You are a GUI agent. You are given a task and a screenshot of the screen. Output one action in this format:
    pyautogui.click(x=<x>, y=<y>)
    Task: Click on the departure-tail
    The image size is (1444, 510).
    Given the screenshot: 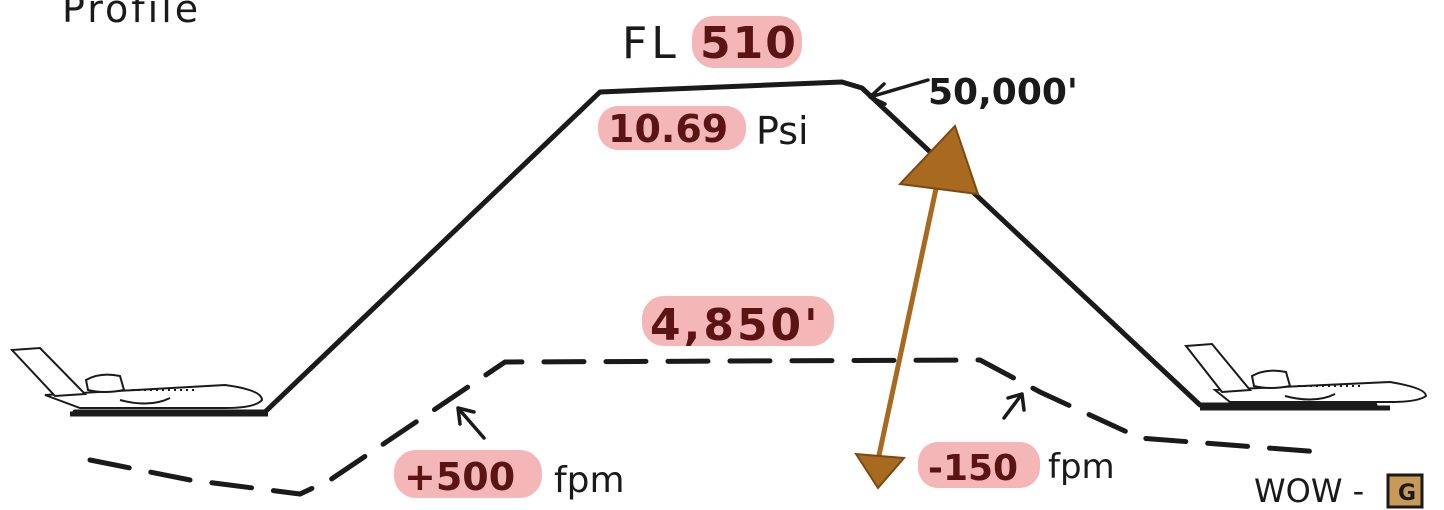 What is the action you would take?
    pyautogui.click(x=48, y=372)
    